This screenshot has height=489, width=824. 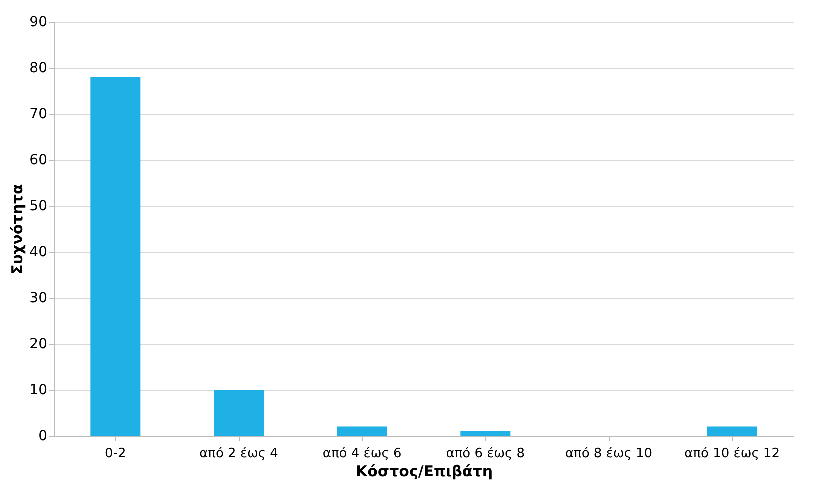 I want to click on y-tick-label: 70, so click(x=39, y=114).